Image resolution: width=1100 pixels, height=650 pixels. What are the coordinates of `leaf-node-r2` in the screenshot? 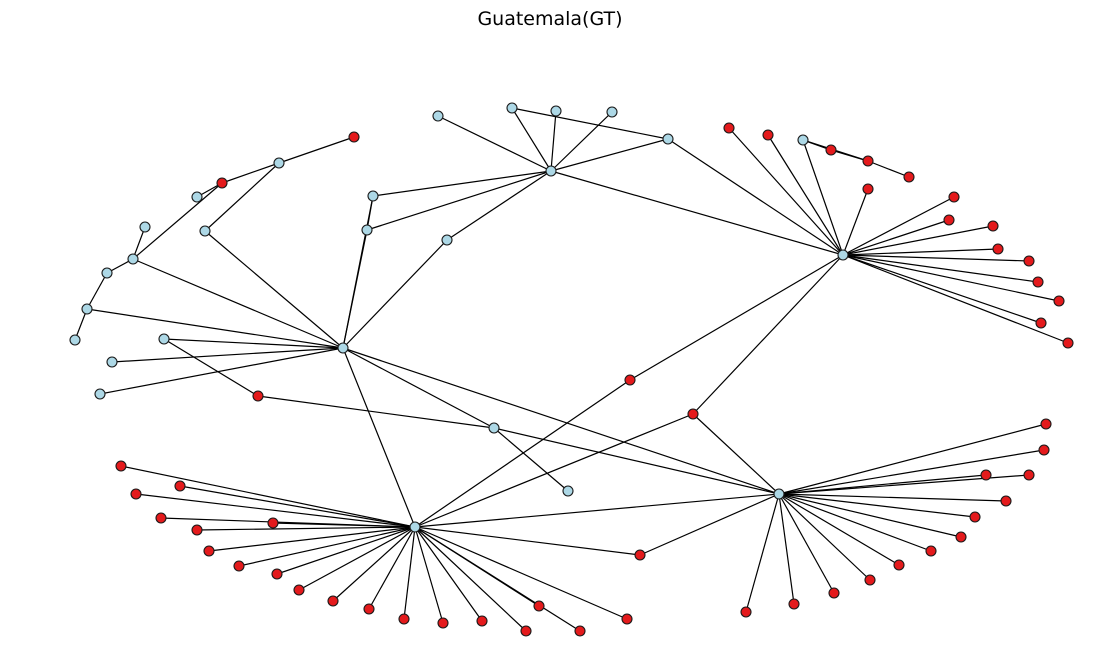 It's located at (222, 183).